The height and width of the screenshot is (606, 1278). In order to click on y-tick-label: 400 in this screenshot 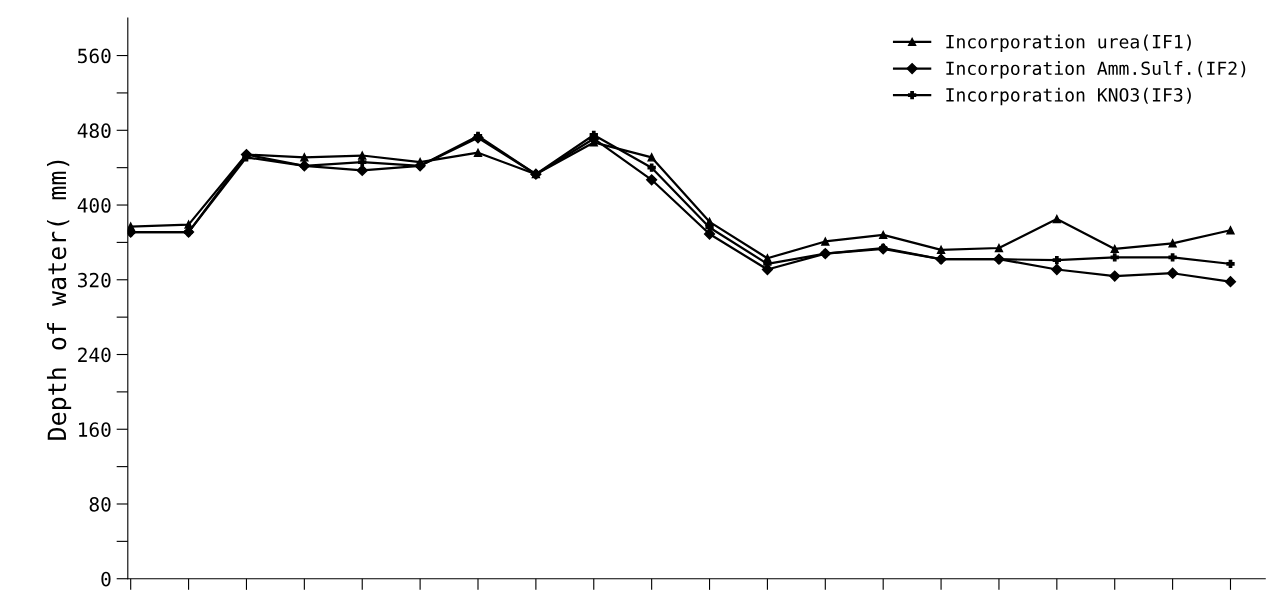, I will do `click(94, 205)`.